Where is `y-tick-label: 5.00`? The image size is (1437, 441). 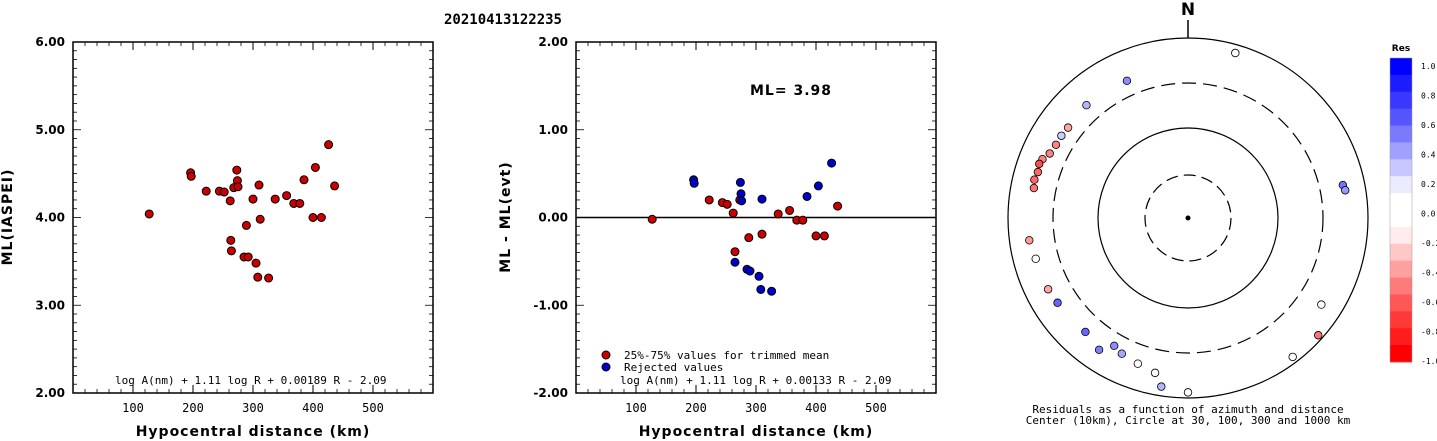
y-tick-label: 5.00 is located at coordinates (50, 130).